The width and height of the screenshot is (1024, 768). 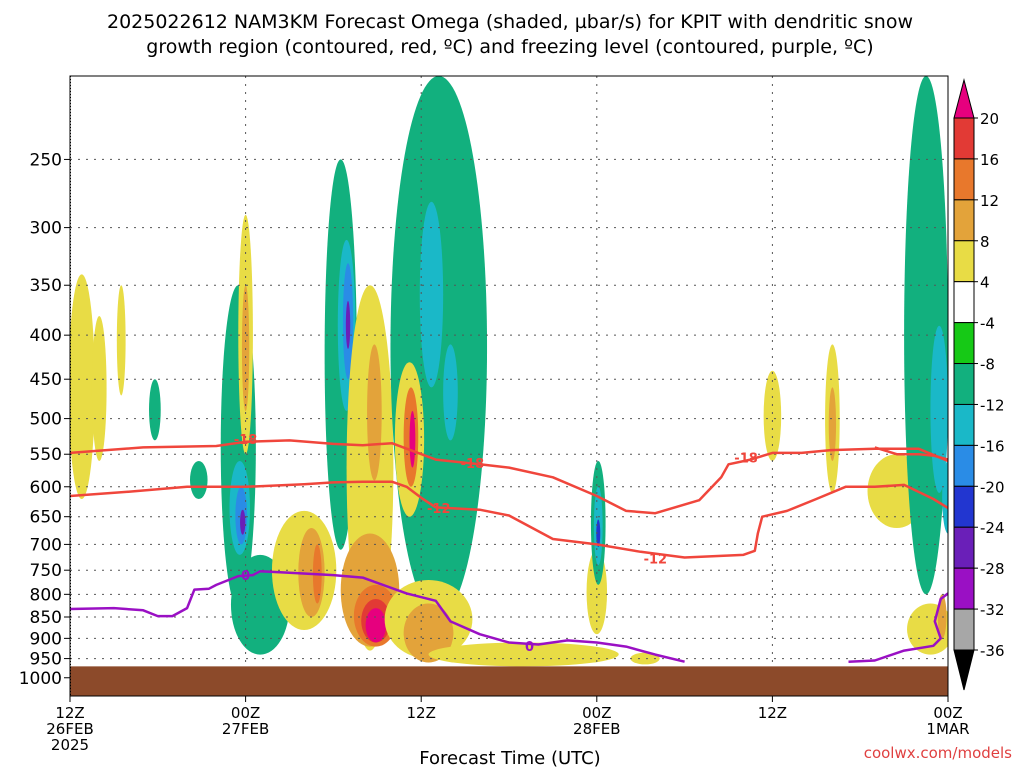 What do you see at coordinates (979, 384) in the screenshot?
I see `colorbar: 20 16 12 8 4 -4 -8 -12 -16 -20 -24 -28 -32 -36` at bounding box center [979, 384].